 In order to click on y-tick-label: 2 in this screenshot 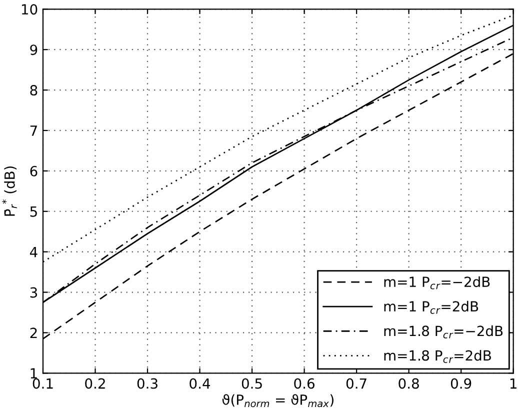, I will do `click(33, 333)`.